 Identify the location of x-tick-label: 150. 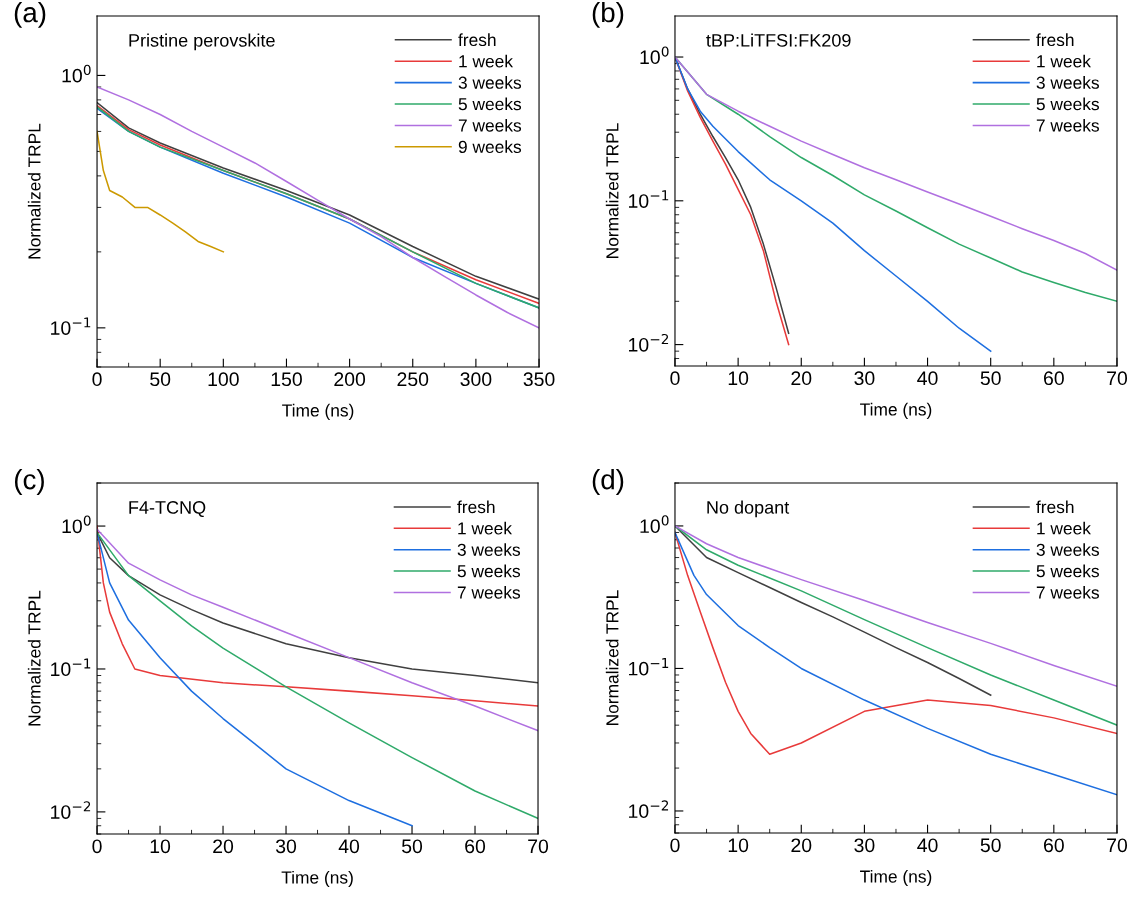
(286, 379).